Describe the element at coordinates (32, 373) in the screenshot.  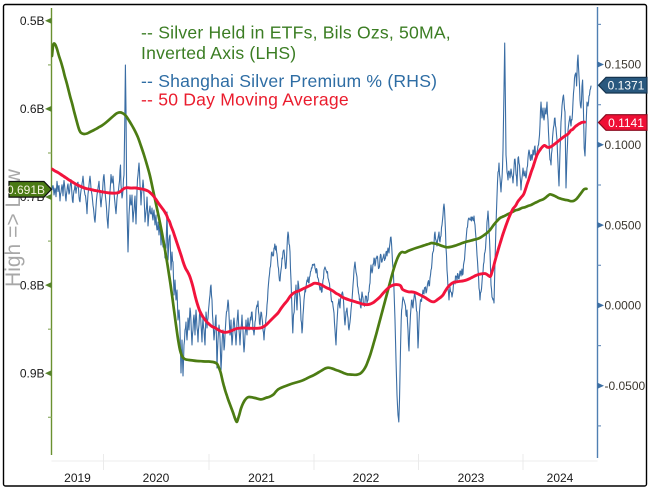
I see `svg-text: 0.9B` at that location.